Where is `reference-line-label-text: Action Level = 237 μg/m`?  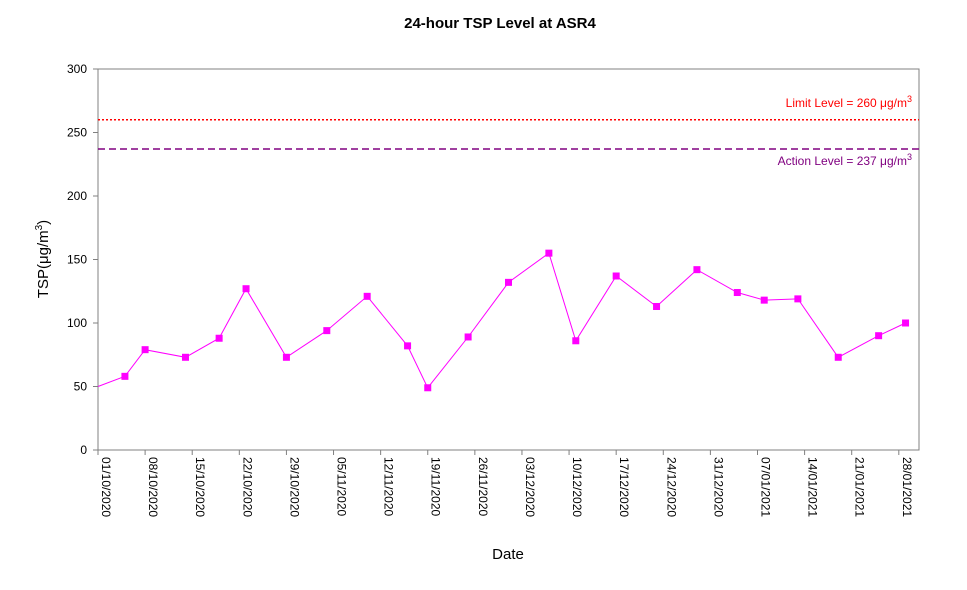
reference-line-label-text: Action Level = 237 μg/m is located at coordinates (842, 161).